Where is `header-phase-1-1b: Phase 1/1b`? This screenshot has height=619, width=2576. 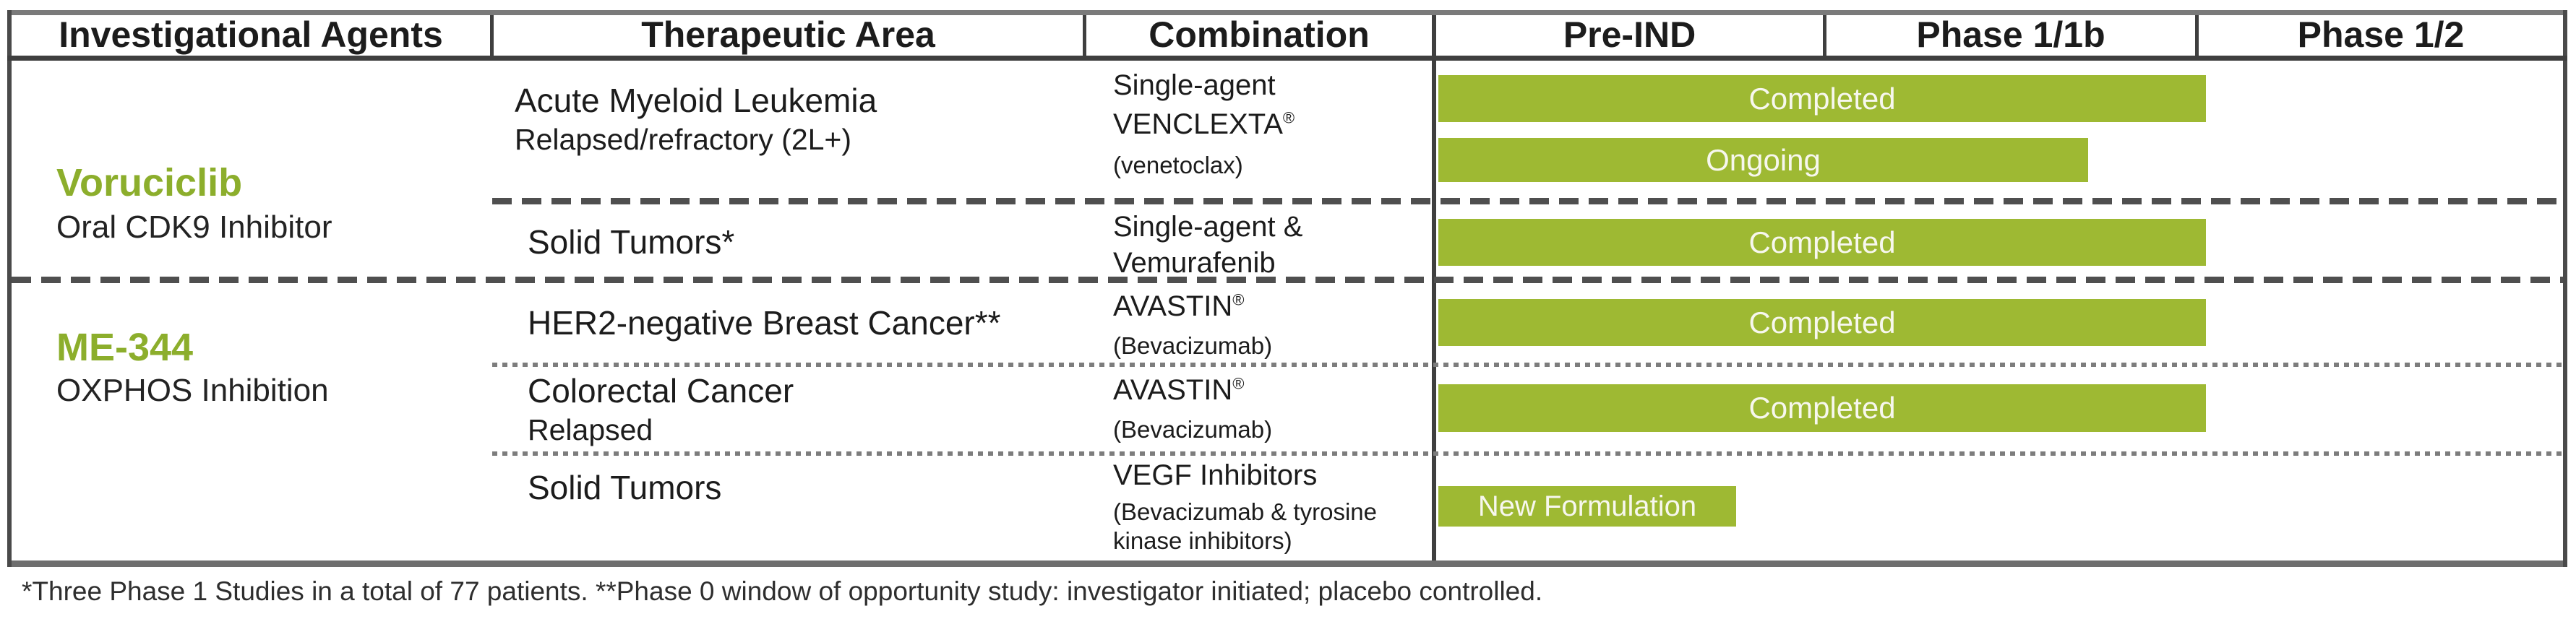 header-phase-1-1b: Phase 1/1b is located at coordinates (2011, 35).